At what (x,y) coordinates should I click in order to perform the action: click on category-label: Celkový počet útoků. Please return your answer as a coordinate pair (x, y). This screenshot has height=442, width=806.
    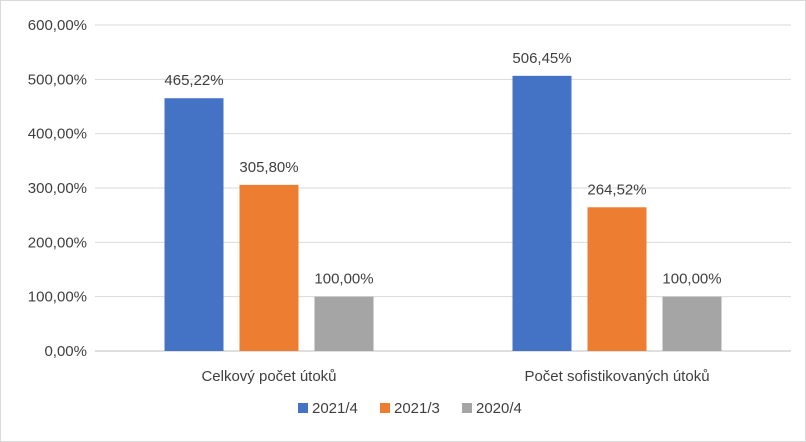
    Looking at the image, I should click on (268, 376).